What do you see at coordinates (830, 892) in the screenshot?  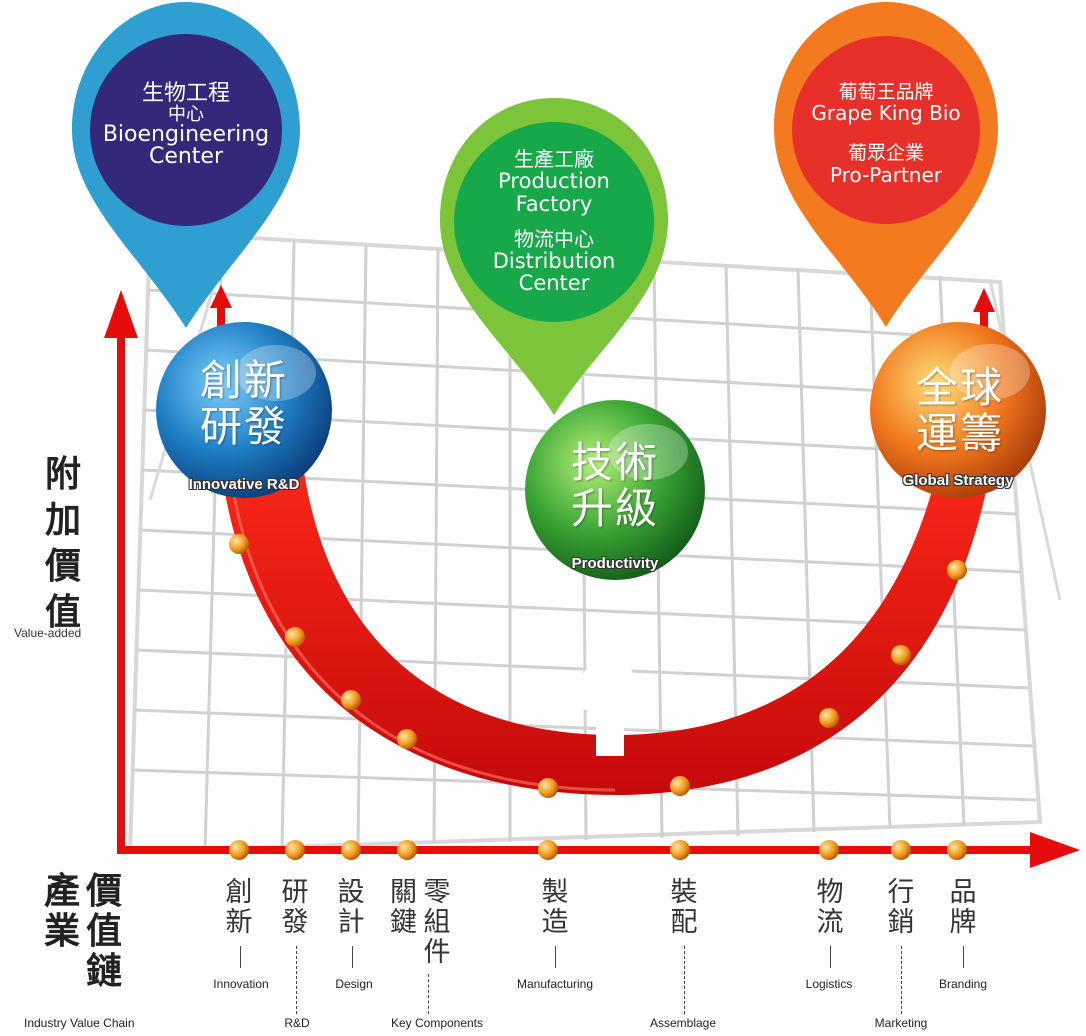 I see `stage-char: 物` at bounding box center [830, 892].